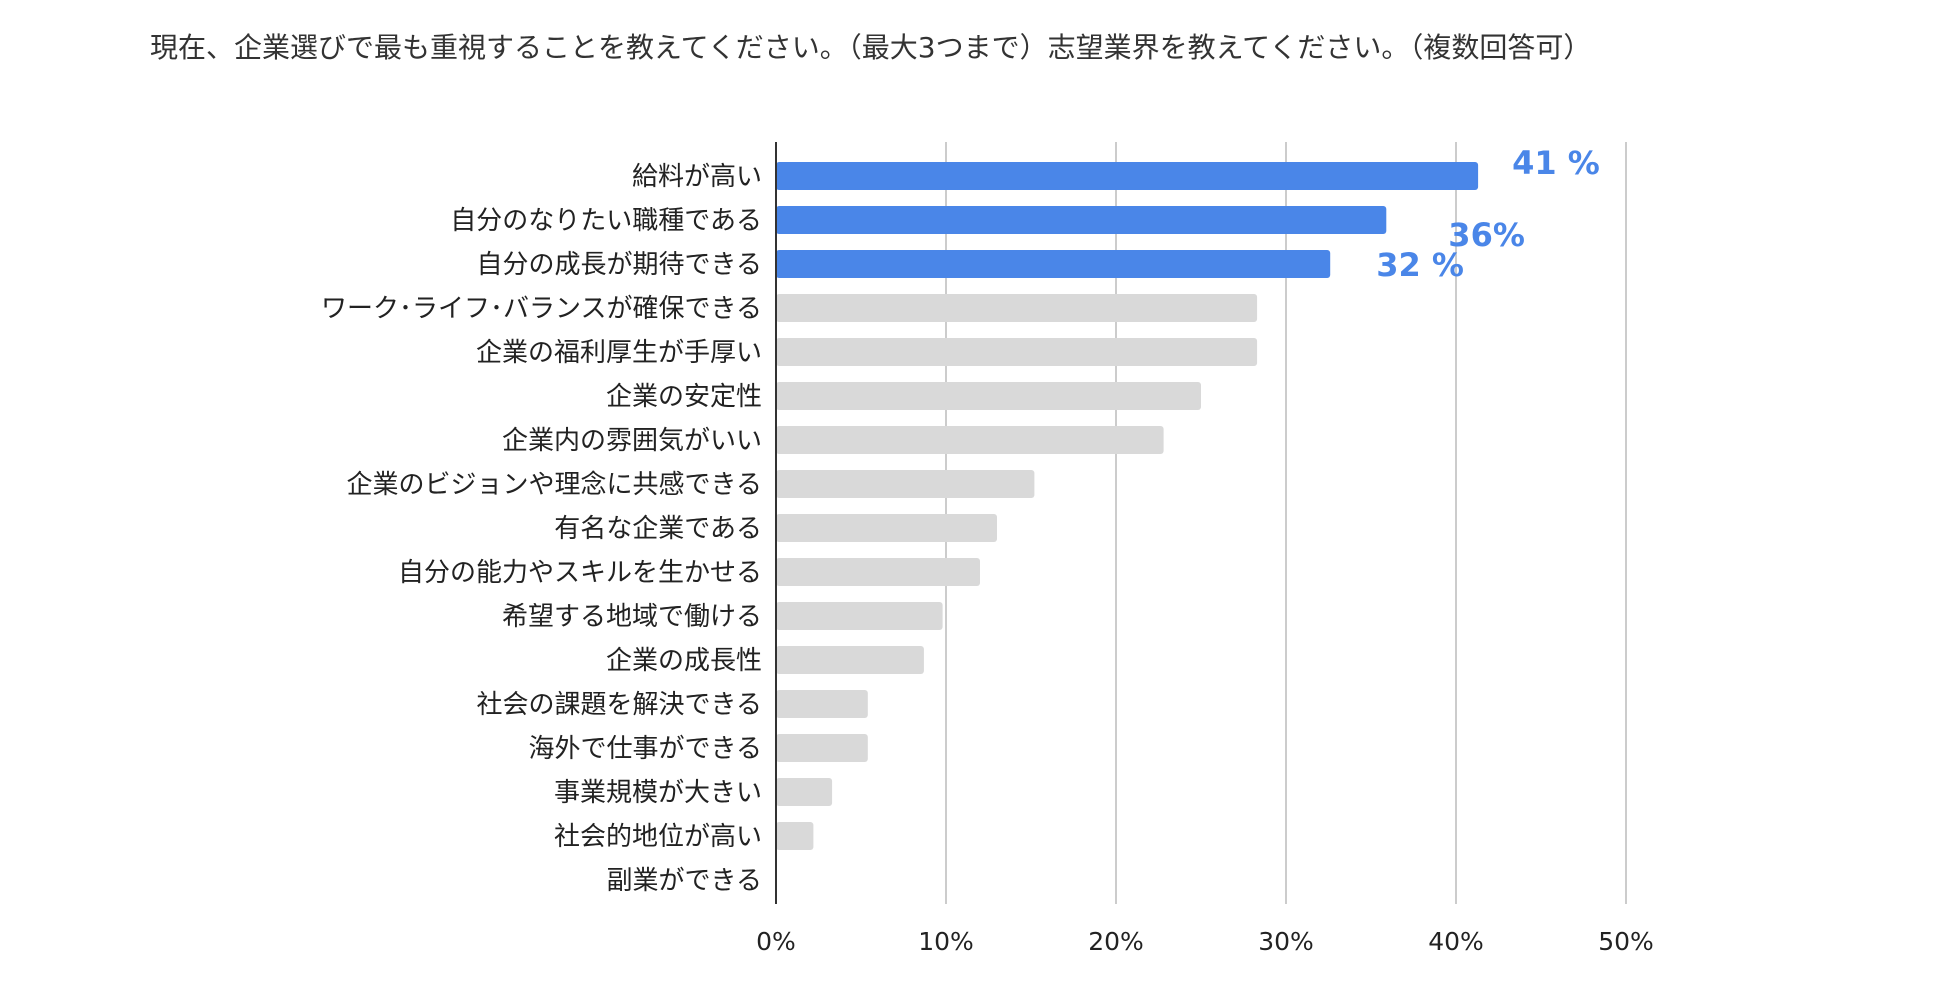 The width and height of the screenshot is (1950, 989). Describe the element at coordinates (658, 793) in the screenshot. I see `category-label: 事業規模が大きい` at that location.